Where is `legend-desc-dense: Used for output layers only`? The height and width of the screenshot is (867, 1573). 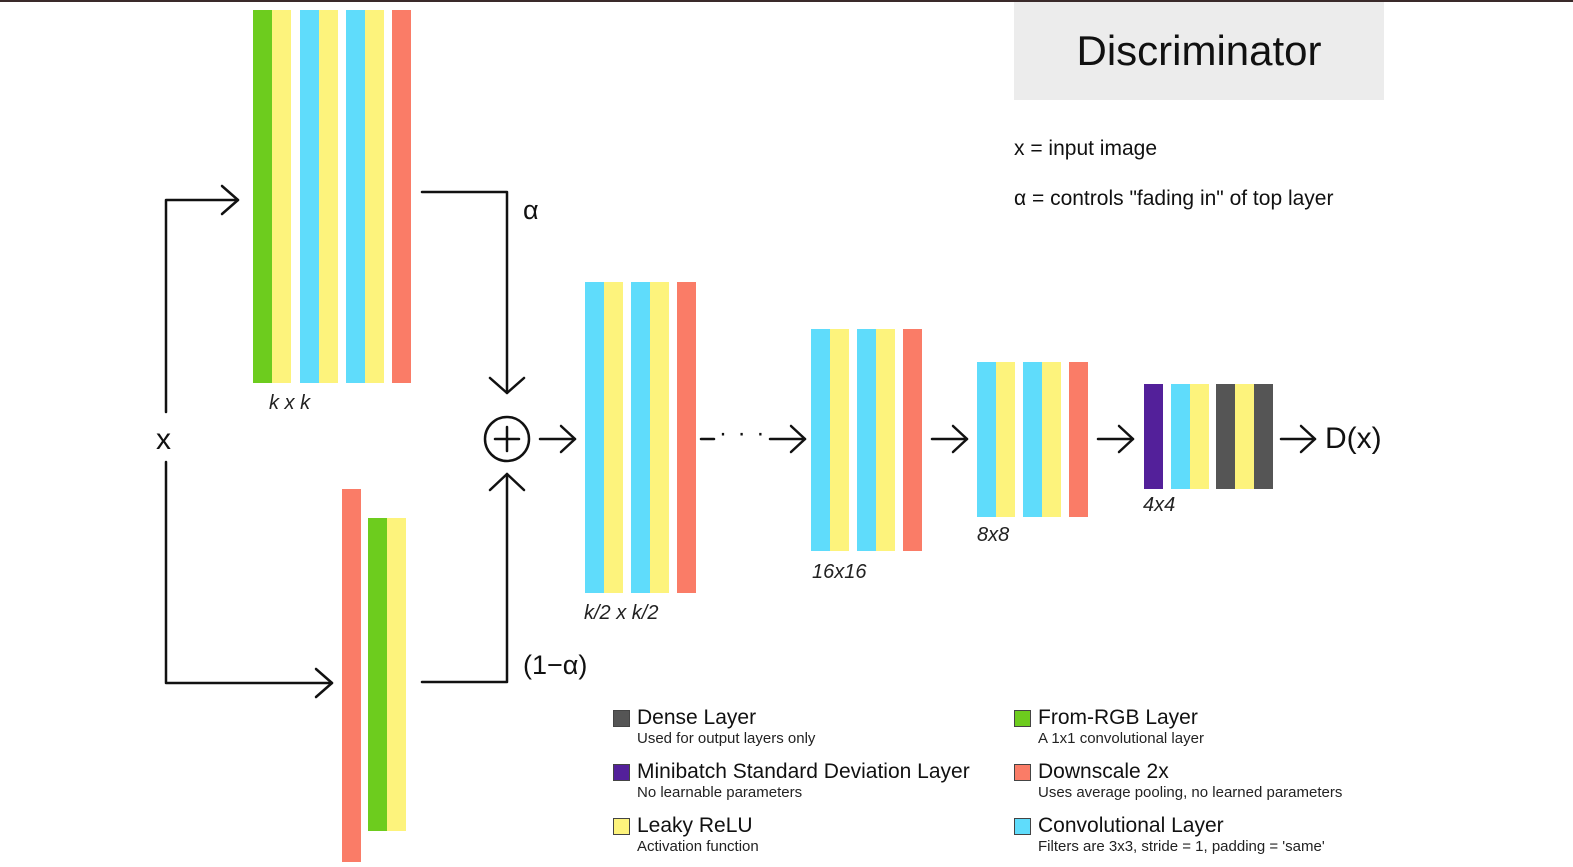
legend-desc-dense: Used for output layers only is located at coordinates (726, 738).